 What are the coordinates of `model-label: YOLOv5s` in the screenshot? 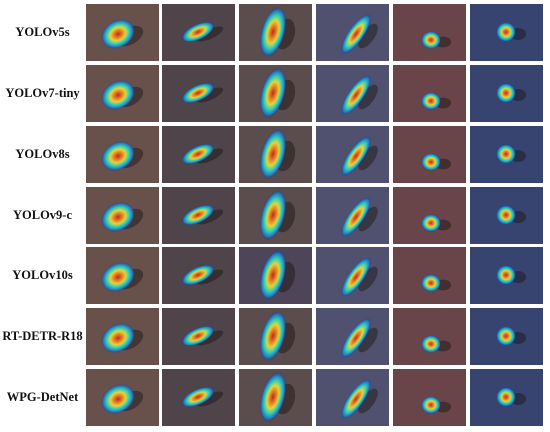 It's located at (42, 32).